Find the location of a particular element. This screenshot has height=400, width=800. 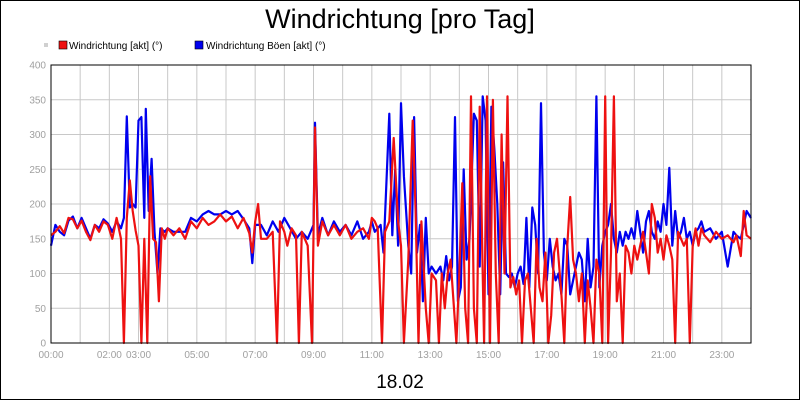

x-tick-label: 05:00 is located at coordinates (196, 355).